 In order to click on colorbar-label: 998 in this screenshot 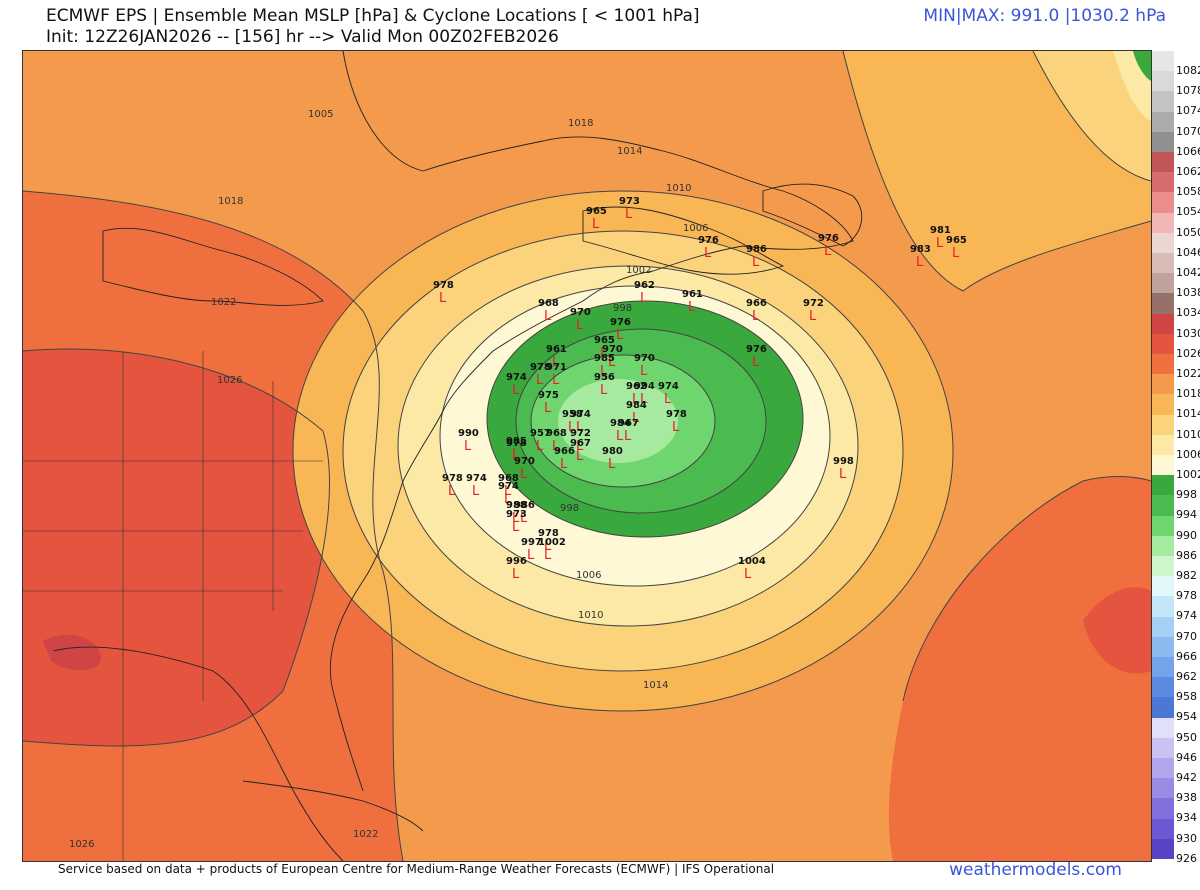, I will do `click(1186, 495)`.